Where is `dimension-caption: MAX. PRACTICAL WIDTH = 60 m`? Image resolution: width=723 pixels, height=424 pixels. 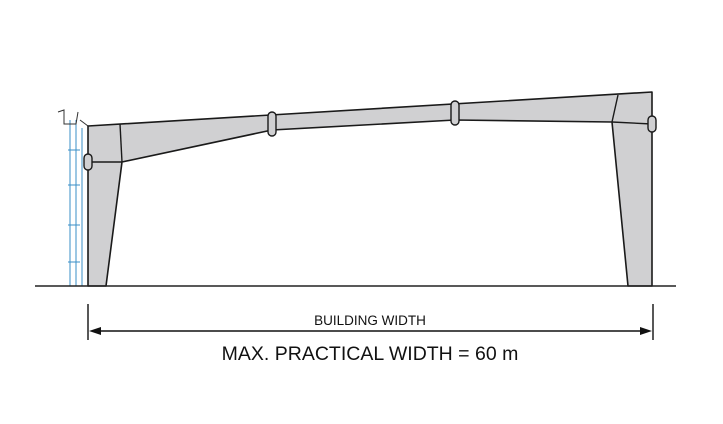
dimension-caption: MAX. PRACTICAL WIDTH = 60 m is located at coordinates (370, 354).